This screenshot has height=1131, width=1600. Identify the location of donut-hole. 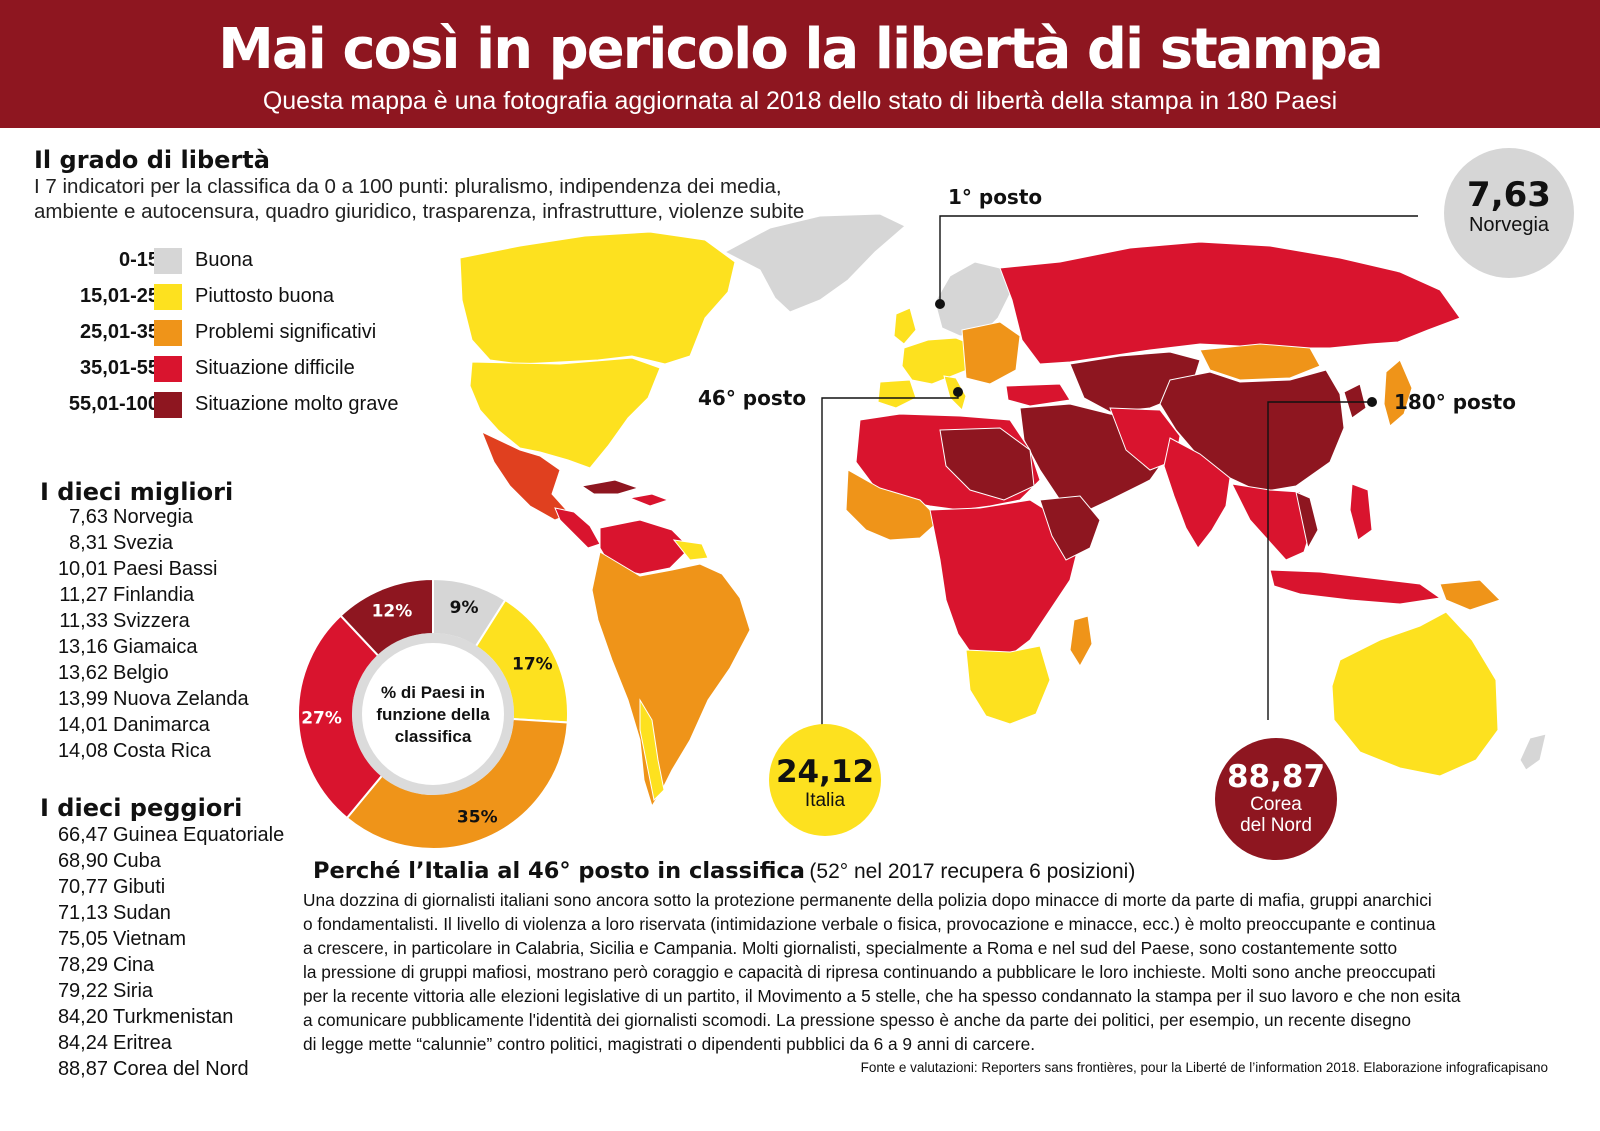
(433, 714).